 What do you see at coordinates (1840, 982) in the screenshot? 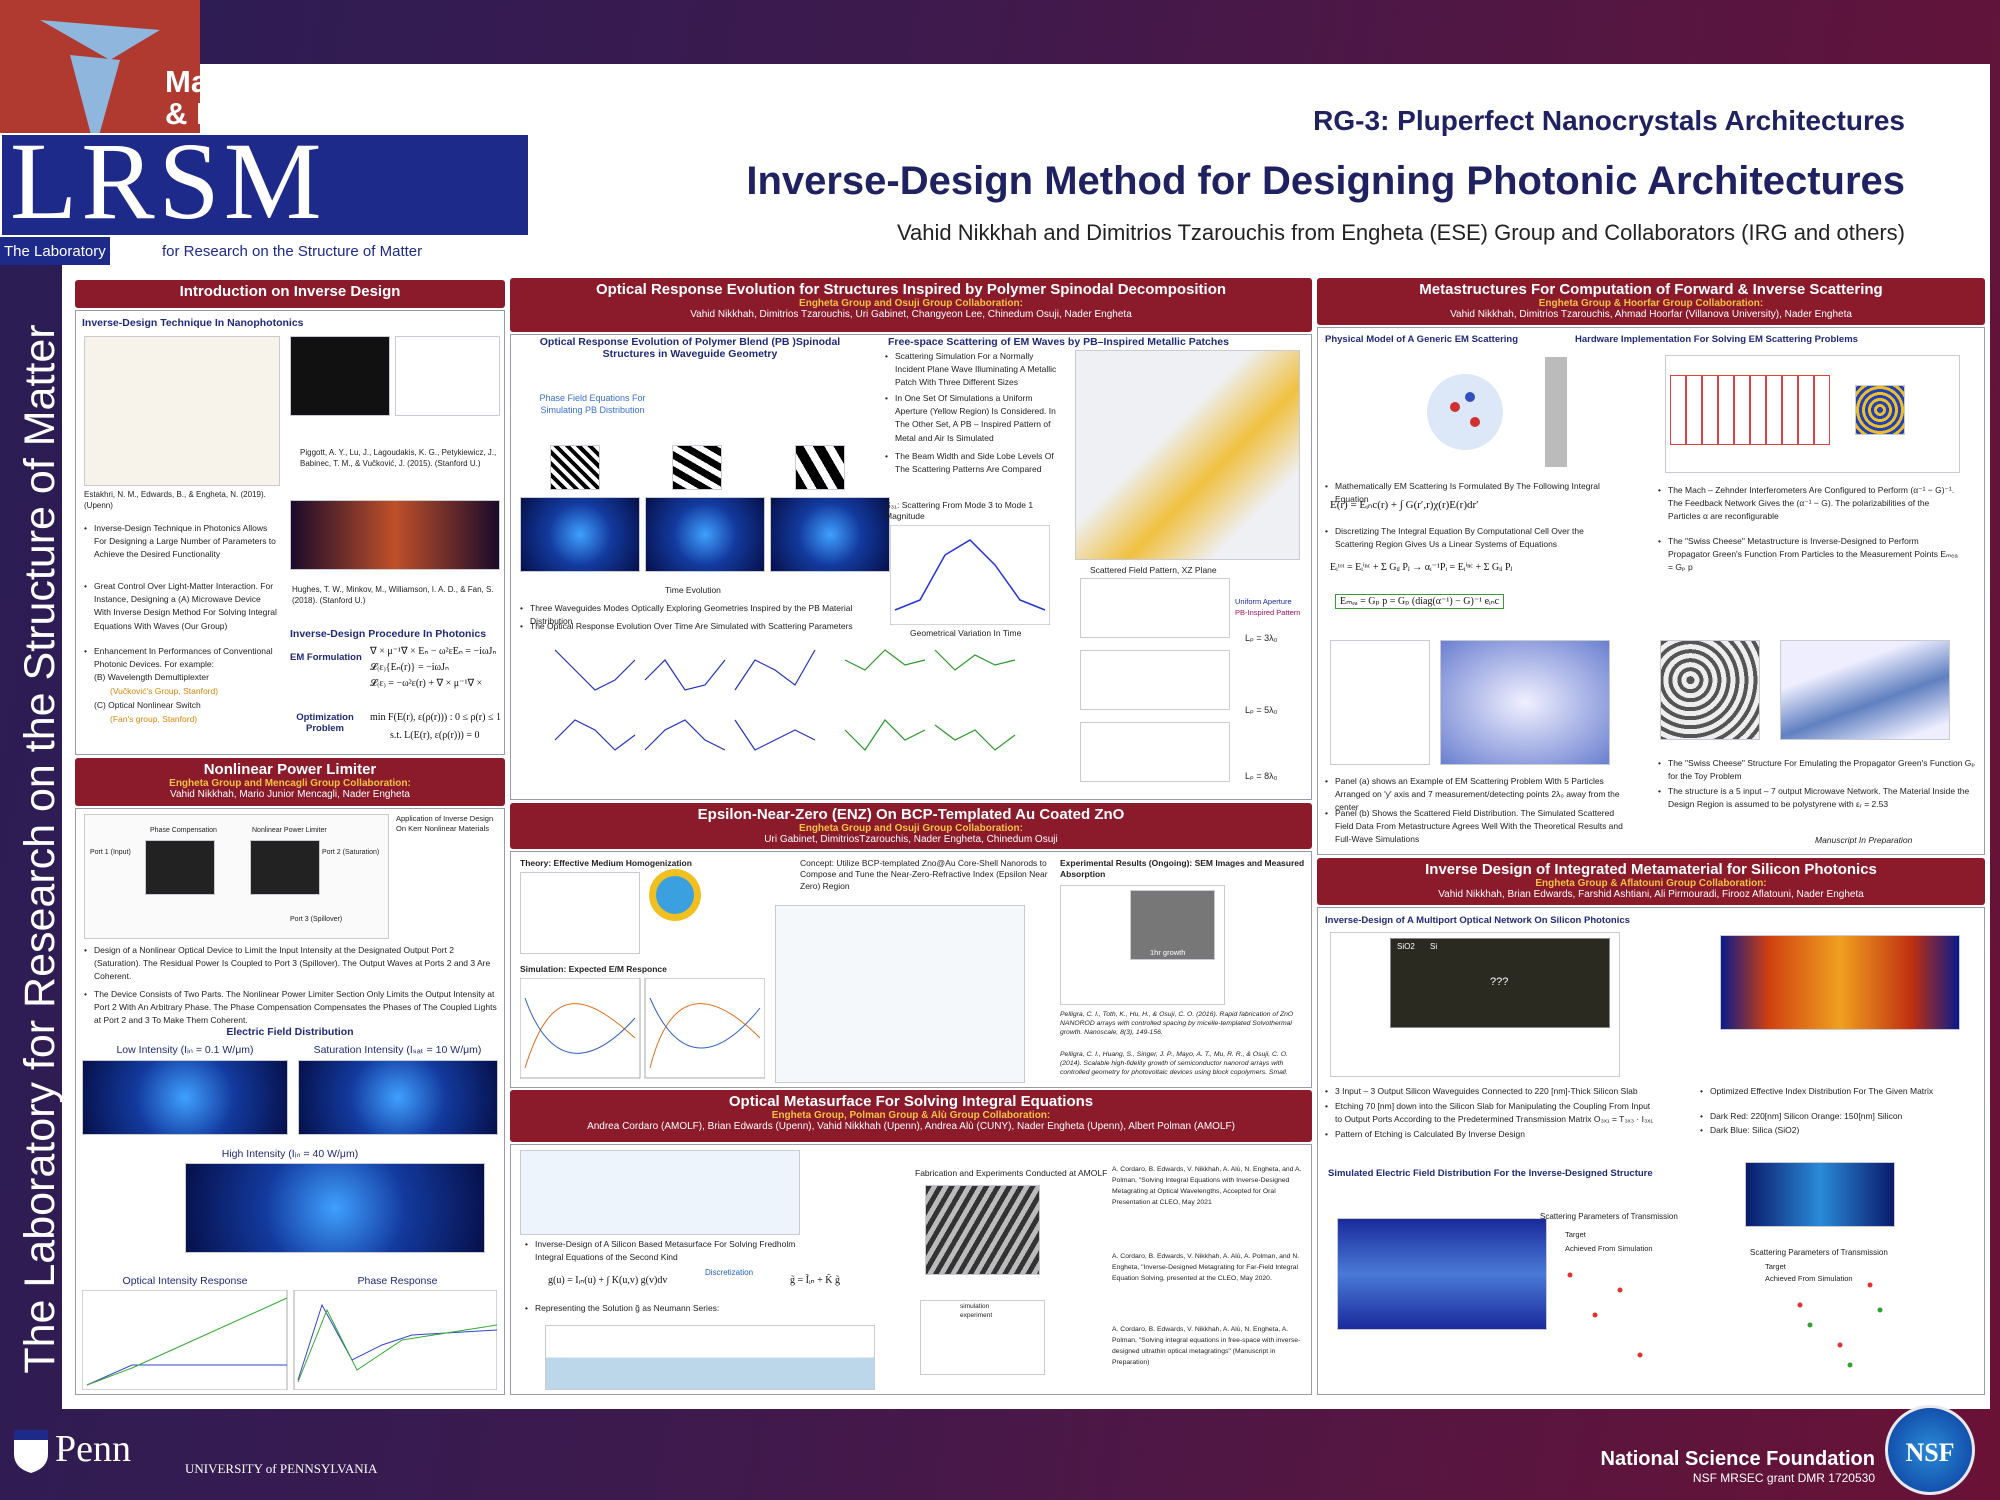
I see `index-map` at bounding box center [1840, 982].